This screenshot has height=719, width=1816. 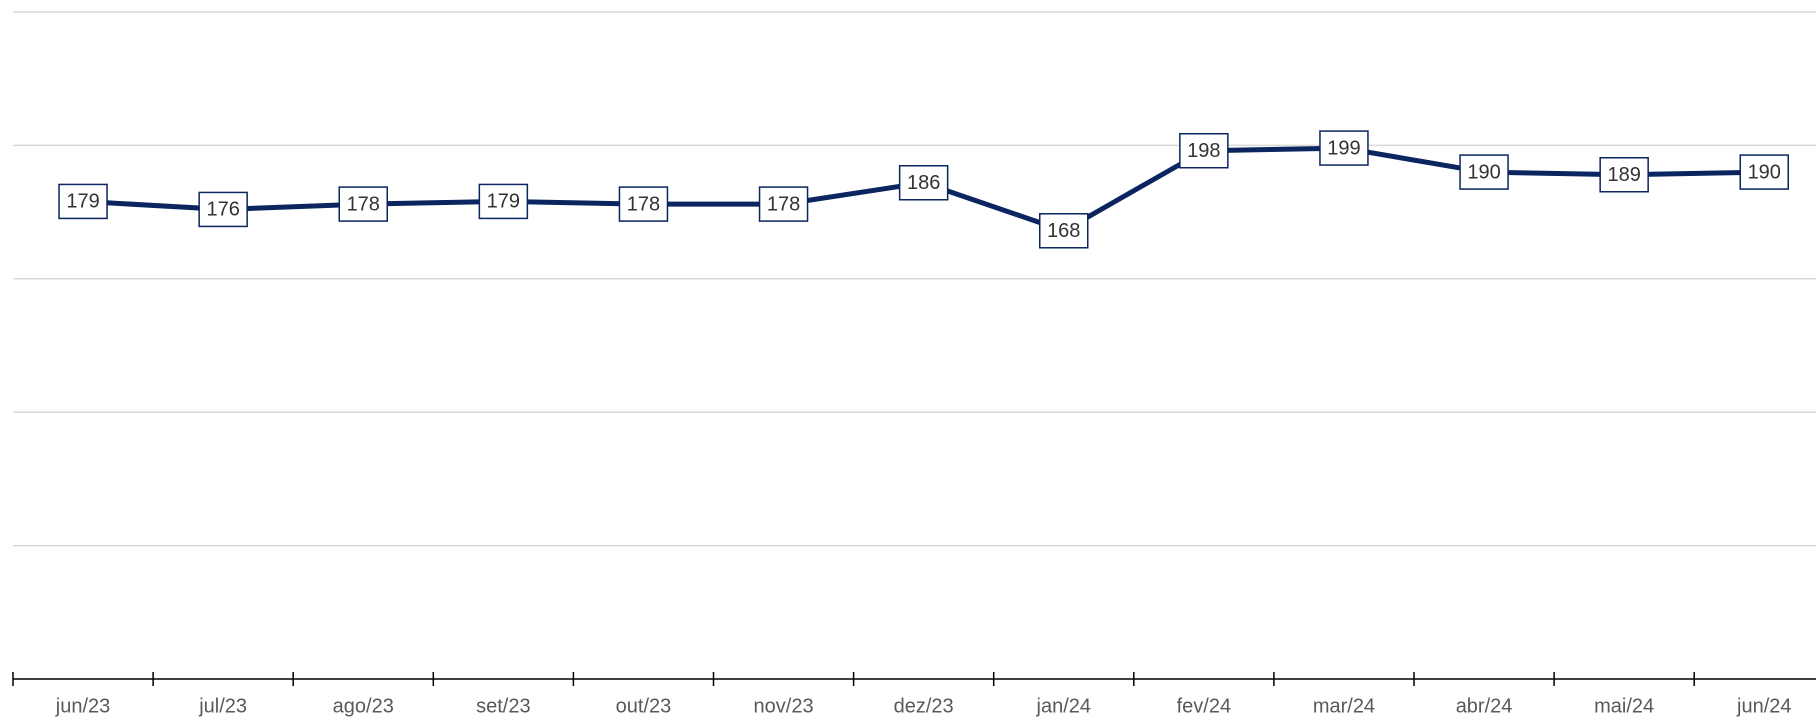 What do you see at coordinates (1764, 706) in the screenshot?
I see `x-tick-label: jun/24` at bounding box center [1764, 706].